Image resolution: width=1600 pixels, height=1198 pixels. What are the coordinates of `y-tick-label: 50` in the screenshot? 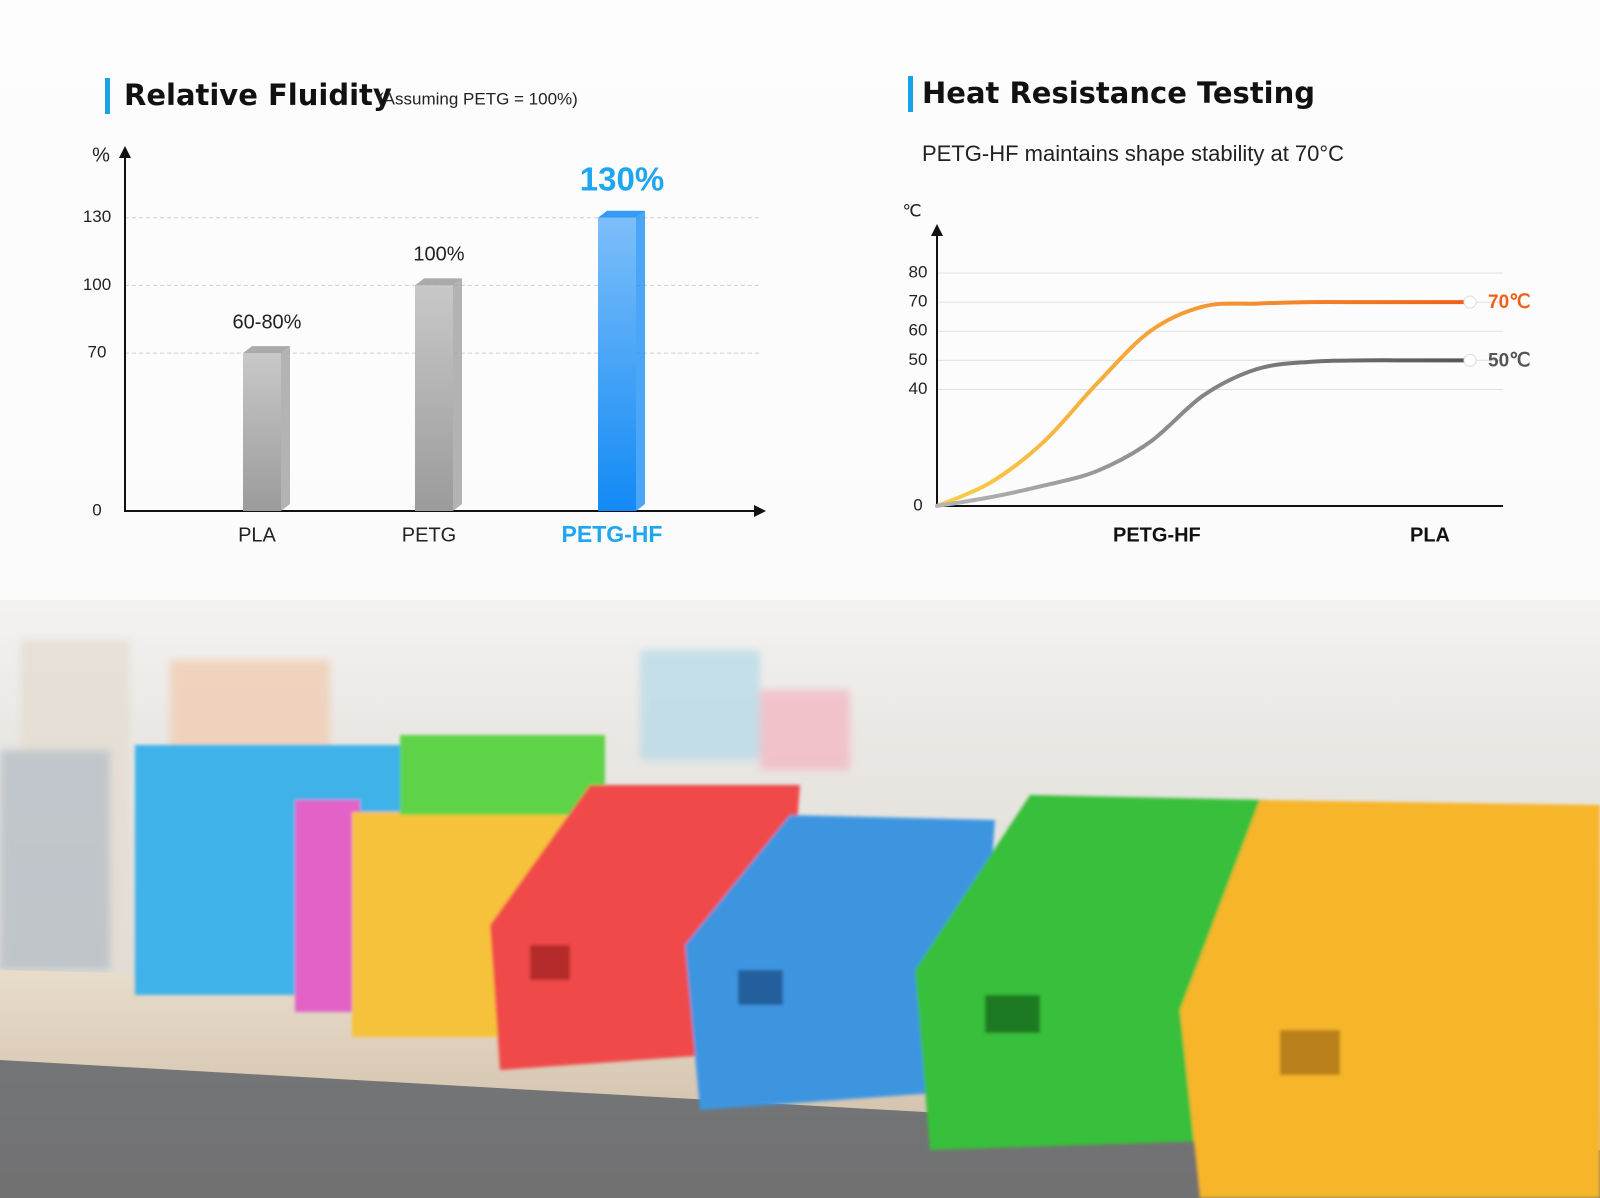 It's located at (918, 359).